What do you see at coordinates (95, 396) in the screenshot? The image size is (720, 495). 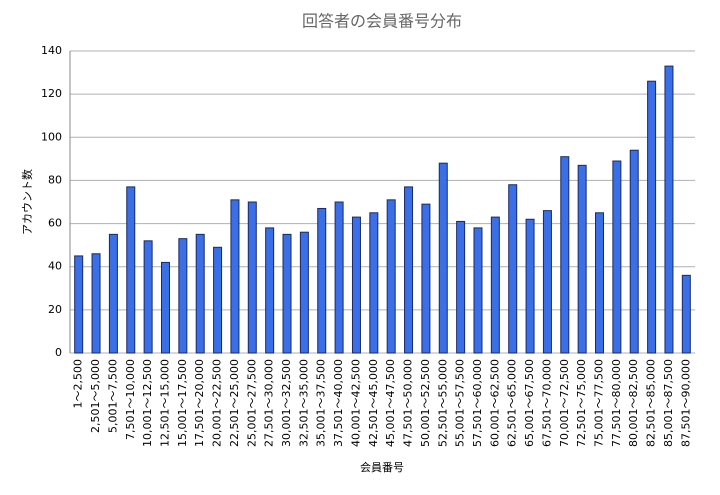 I see `x-tick-label: 2,501～5,000` at bounding box center [95, 396].